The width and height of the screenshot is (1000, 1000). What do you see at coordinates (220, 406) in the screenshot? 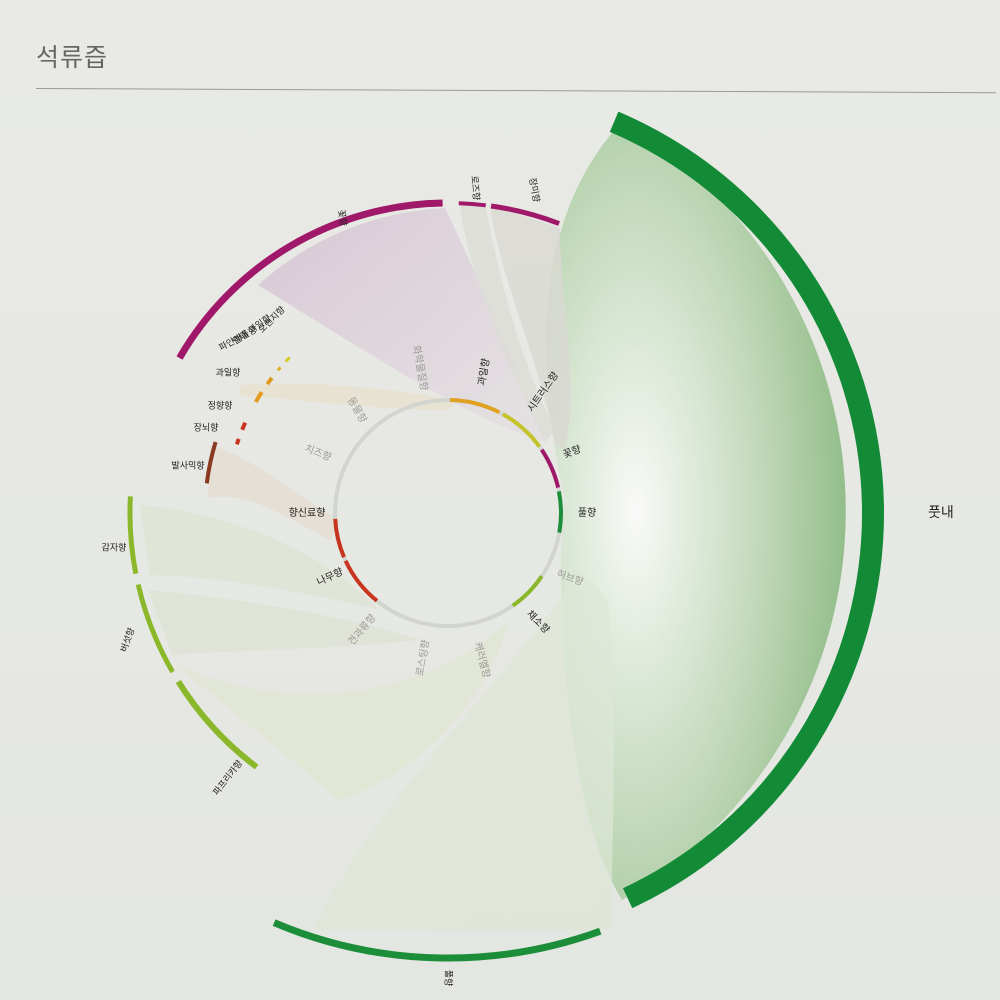
I see `outer-label-정향향: 정향향` at bounding box center [220, 406].